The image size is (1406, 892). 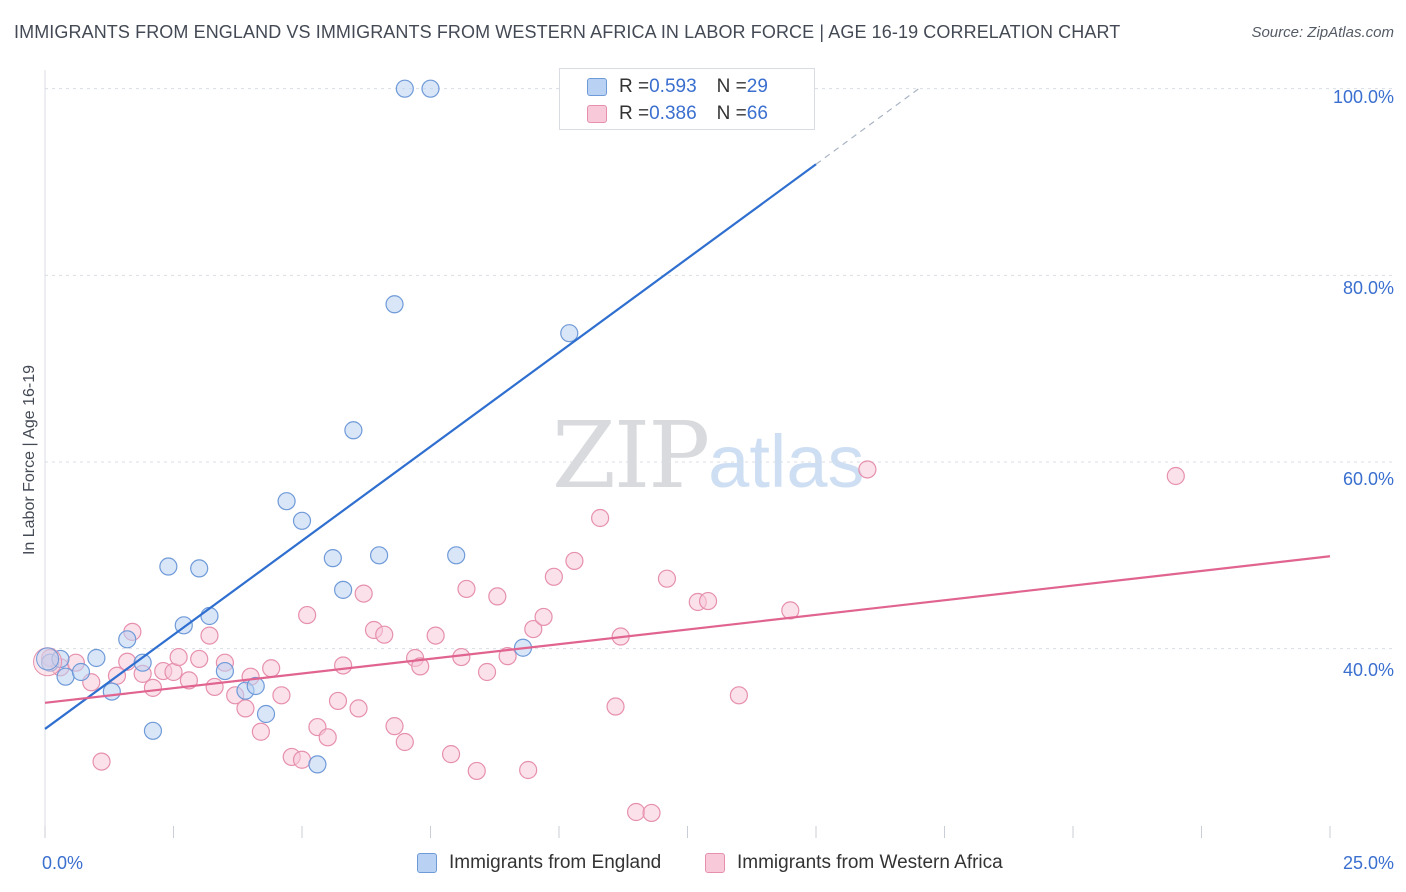 What do you see at coordinates (757, 113) in the screenshot?
I see `africa-n-value: 66` at bounding box center [757, 113].